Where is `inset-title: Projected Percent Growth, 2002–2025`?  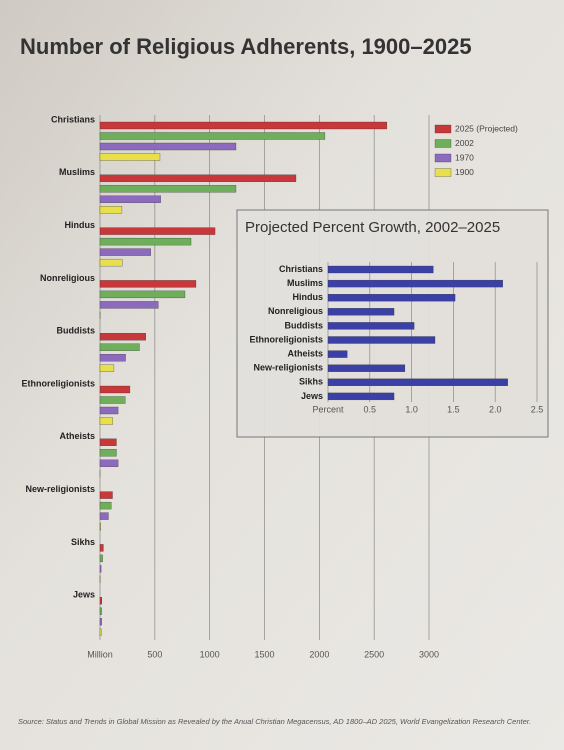 inset-title: Projected Percent Growth, 2002–2025 is located at coordinates (372, 227).